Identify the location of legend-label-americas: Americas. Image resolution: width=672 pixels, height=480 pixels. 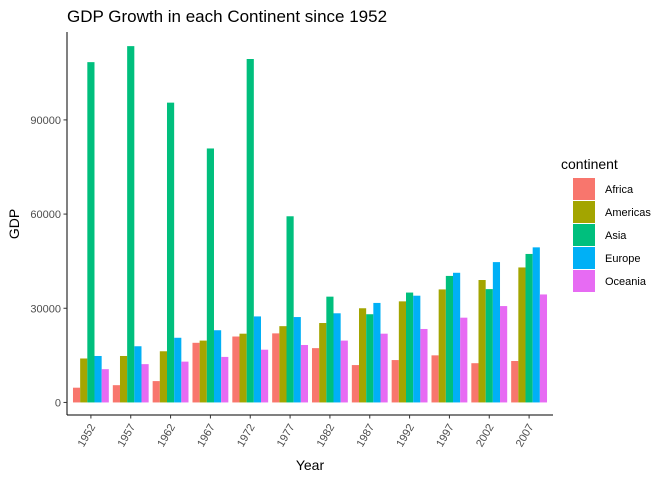
(628, 213).